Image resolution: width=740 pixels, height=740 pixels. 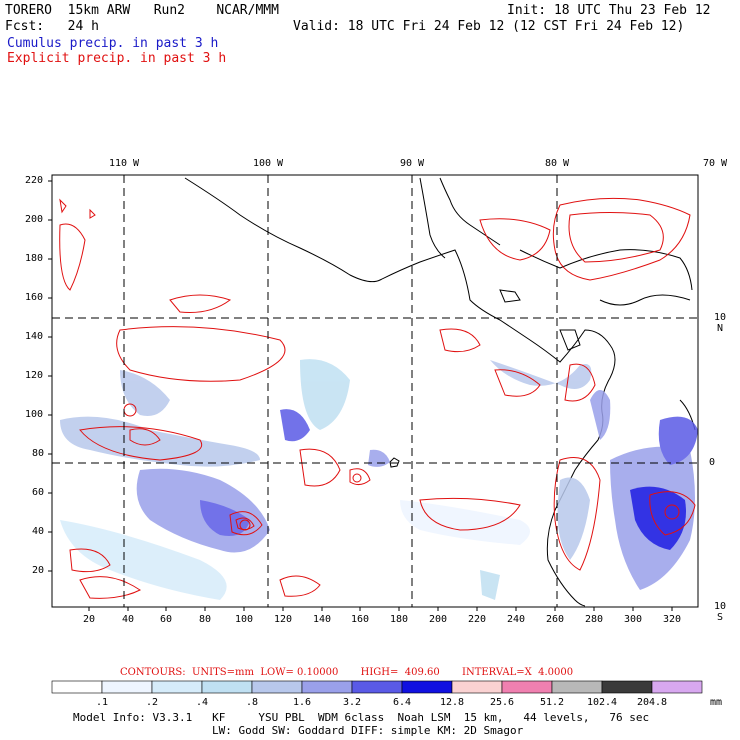 What do you see at coordinates (283, 619) in the screenshot?
I see `x-tick-label: 120` at bounding box center [283, 619].